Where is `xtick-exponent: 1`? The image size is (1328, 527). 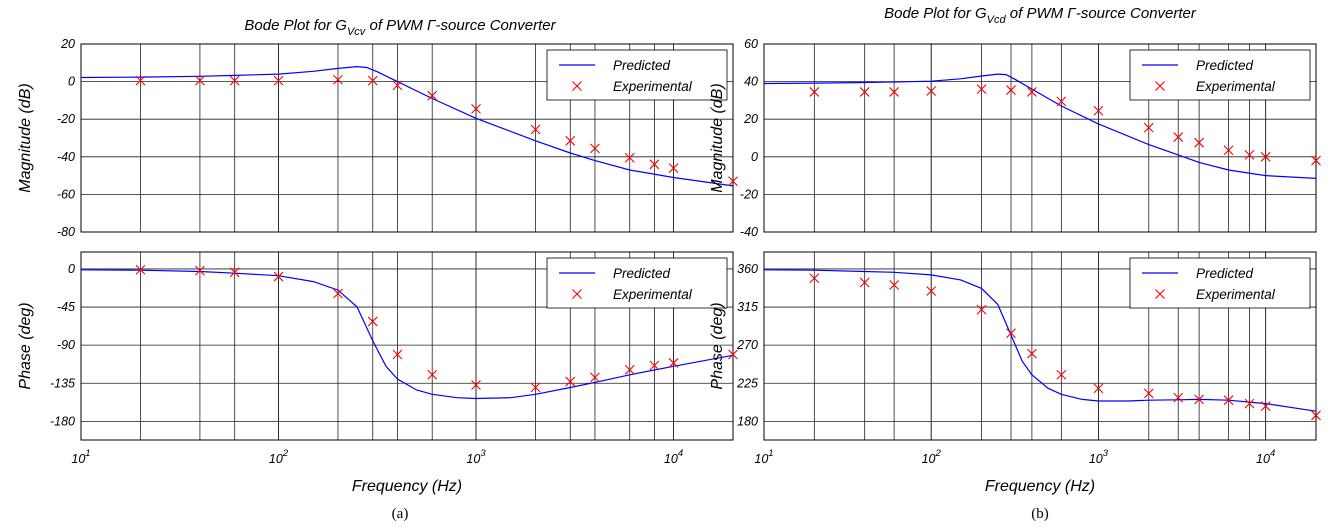 xtick-exponent: 1 is located at coordinates (770, 453).